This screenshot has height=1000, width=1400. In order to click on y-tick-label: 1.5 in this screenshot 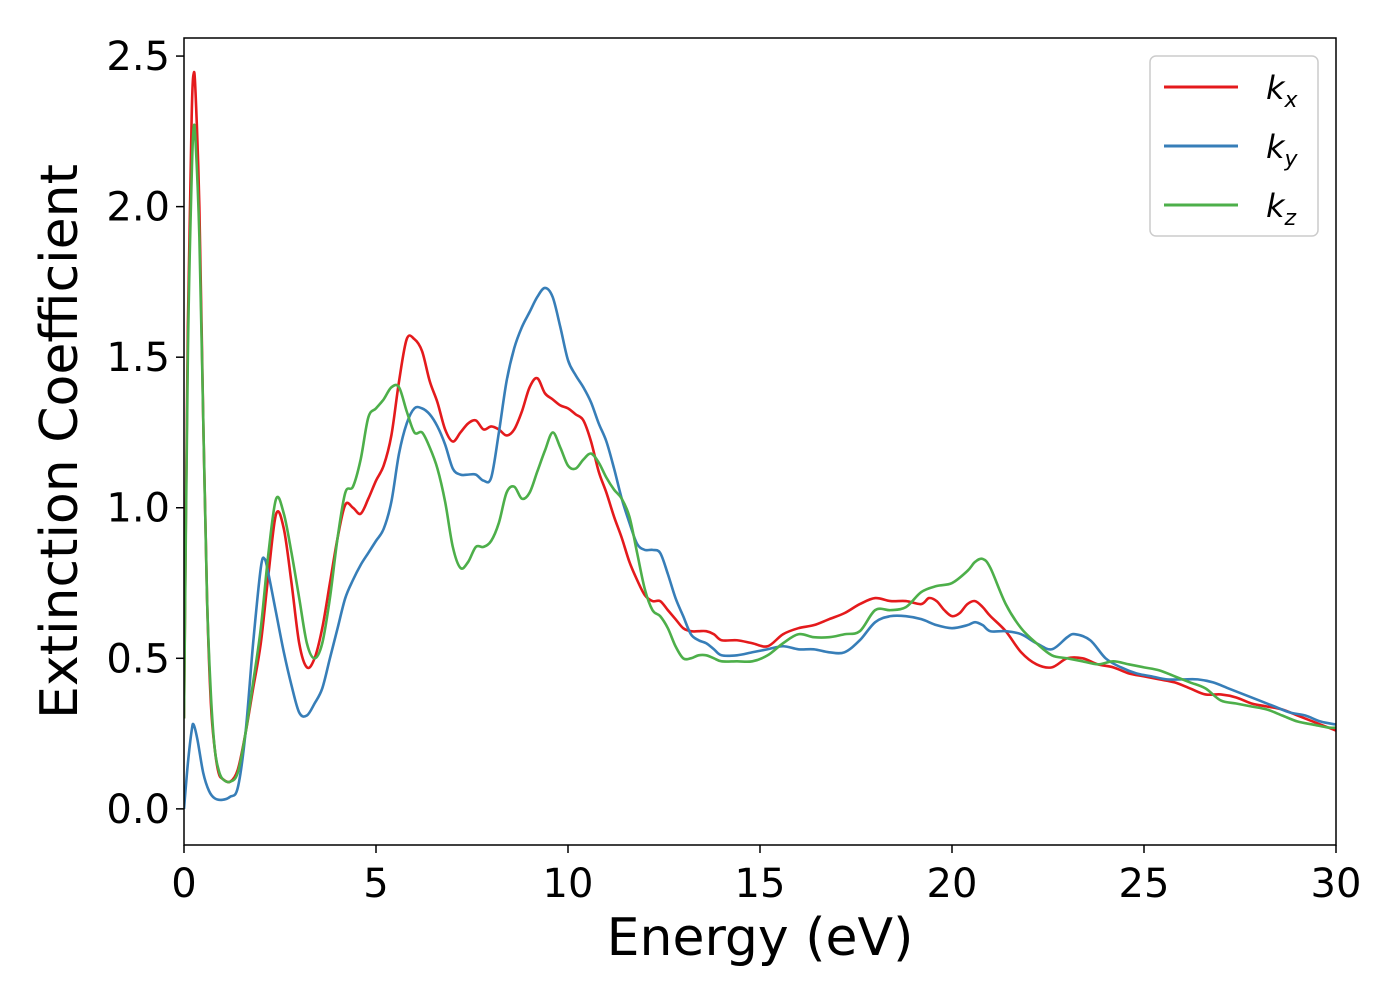, I will do `click(138, 358)`.